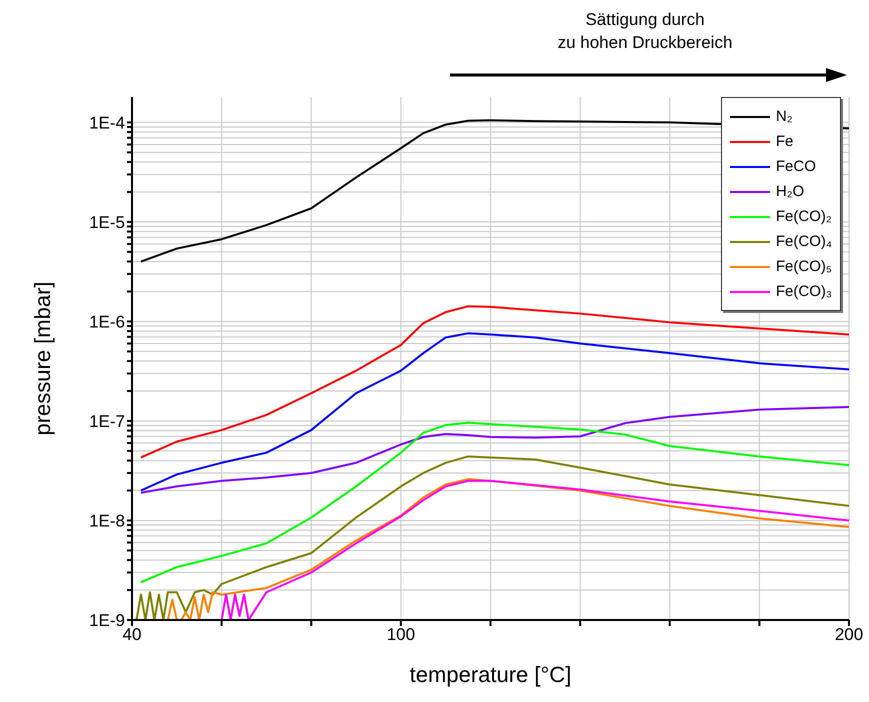 The height and width of the screenshot is (702, 869). I want to click on text: Sättigung durch zu hohen Druckbereich, so click(645, 31).